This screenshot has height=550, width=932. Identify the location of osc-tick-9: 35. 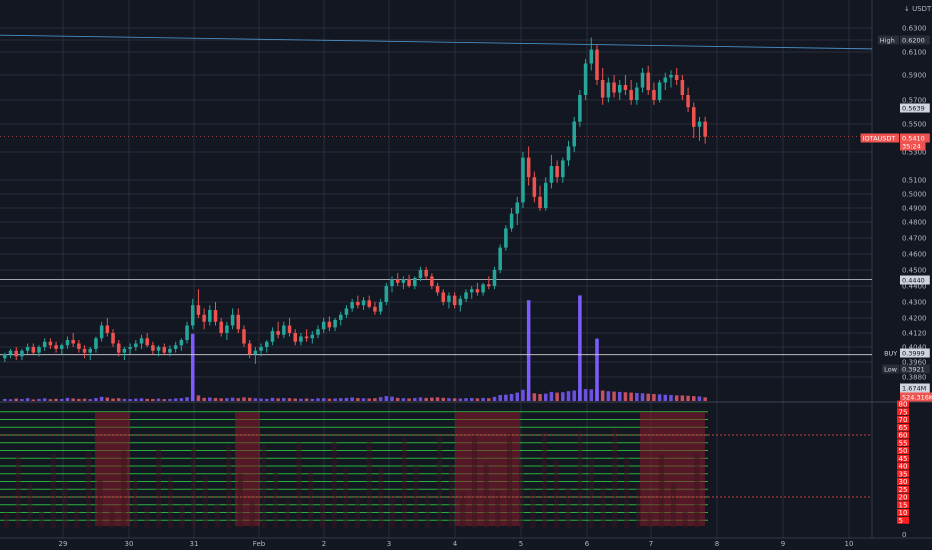
(903, 474).